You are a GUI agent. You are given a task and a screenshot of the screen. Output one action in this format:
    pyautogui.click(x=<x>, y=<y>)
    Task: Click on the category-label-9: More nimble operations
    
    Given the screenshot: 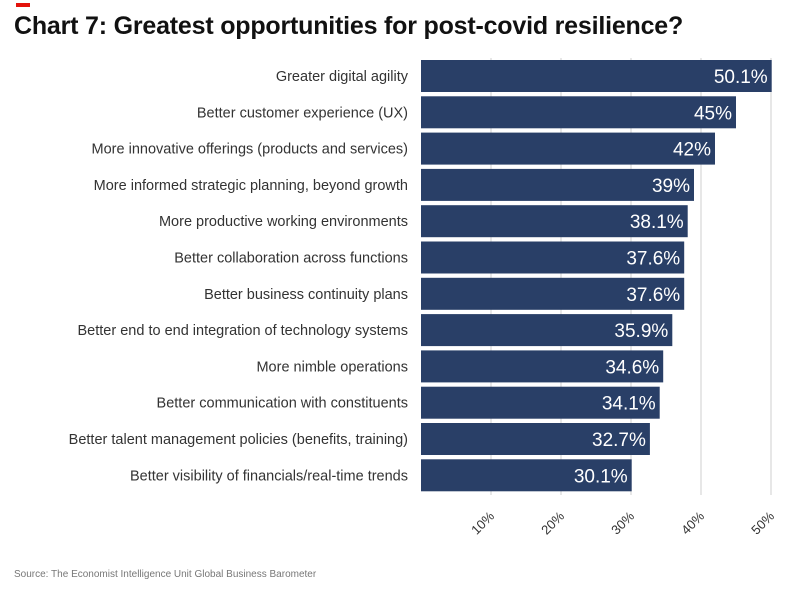 What is the action you would take?
    pyautogui.click(x=332, y=367)
    